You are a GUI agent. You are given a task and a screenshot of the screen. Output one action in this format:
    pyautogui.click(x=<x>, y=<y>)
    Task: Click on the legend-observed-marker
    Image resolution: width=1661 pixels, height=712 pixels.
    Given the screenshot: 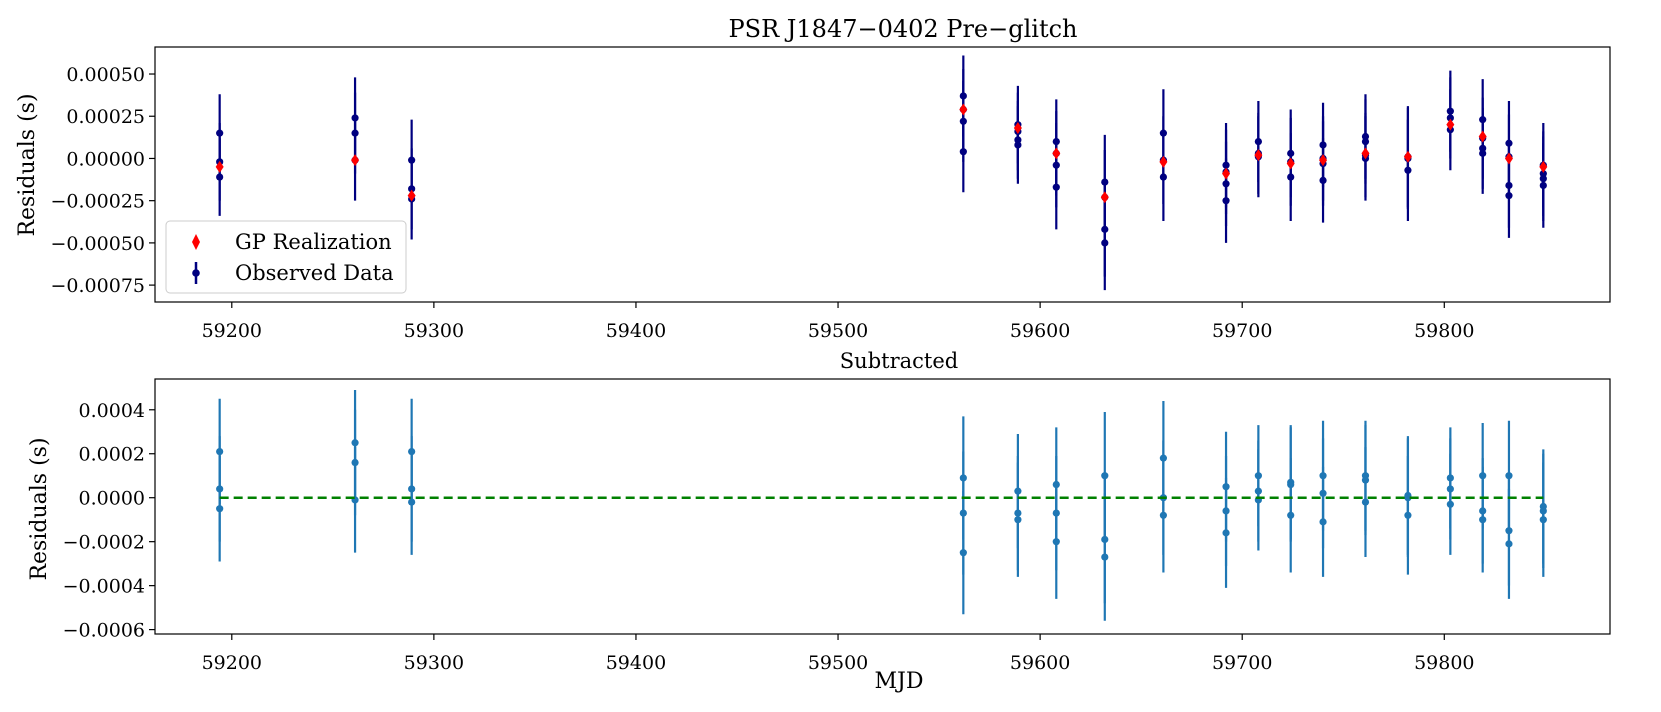 What is the action you would take?
    pyautogui.click(x=196, y=273)
    